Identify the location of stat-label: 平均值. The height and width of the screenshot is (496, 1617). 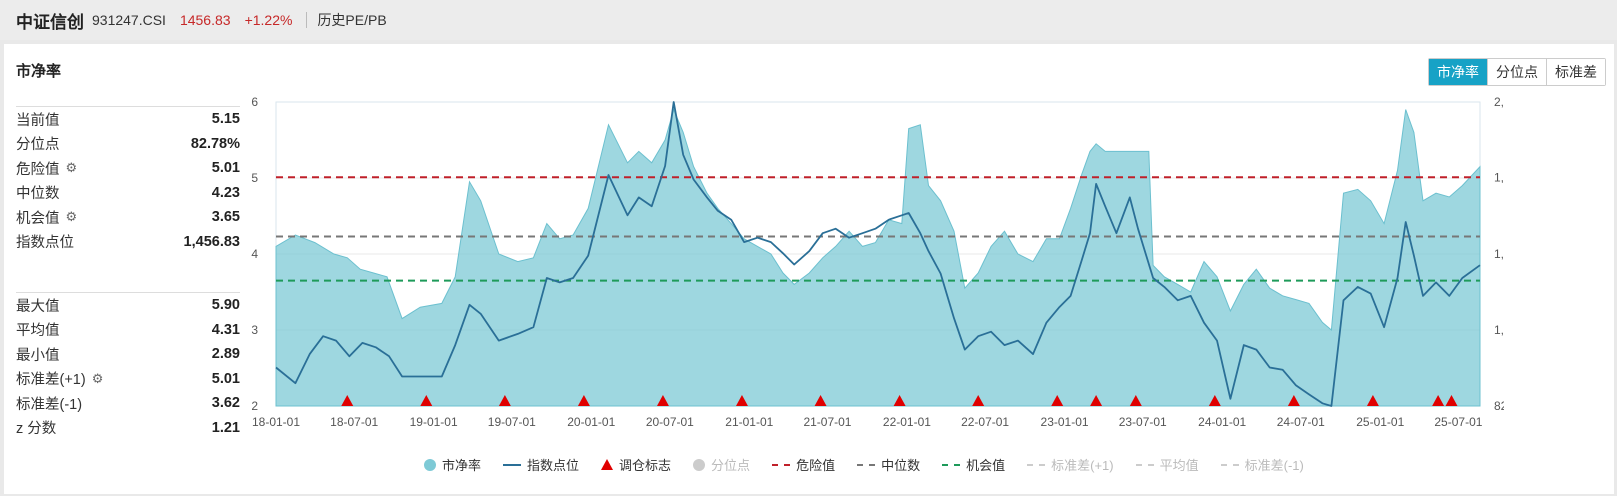
(38, 331).